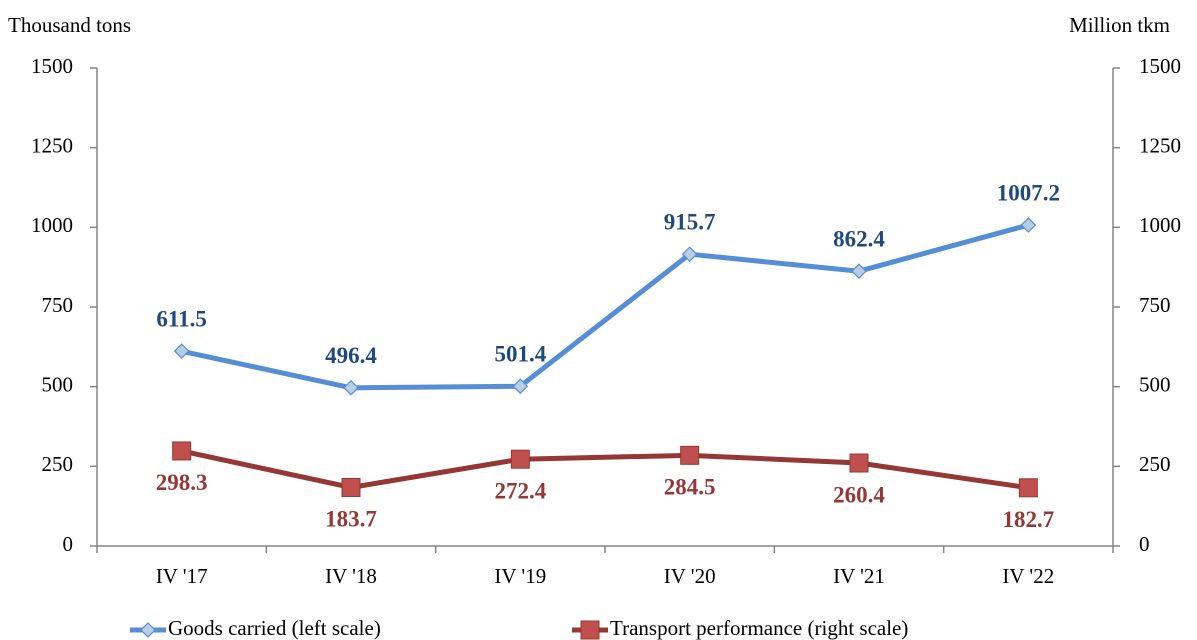 The height and width of the screenshot is (640, 1197). What do you see at coordinates (690, 576) in the screenshot?
I see `x-tick-label: IV '20` at bounding box center [690, 576].